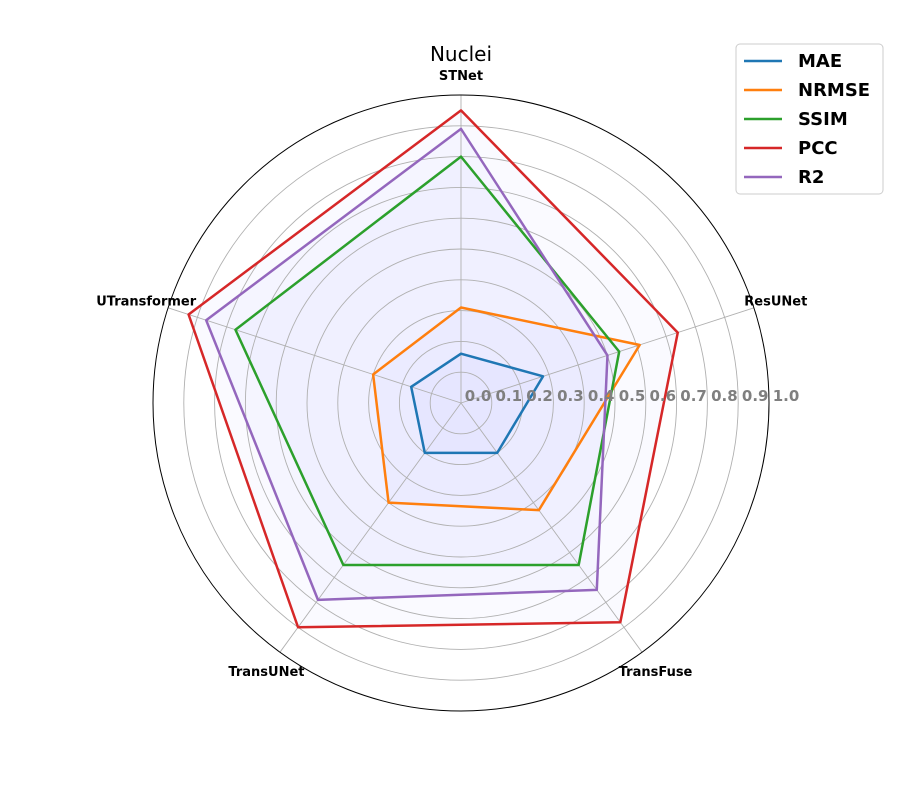  Describe the element at coordinates (693, 396) in the screenshot. I see `radial-tick-label: 0.7` at that location.